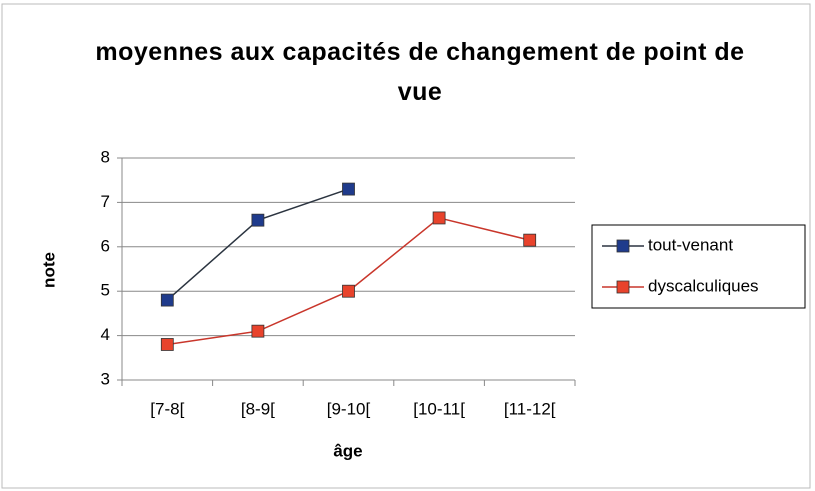 This screenshot has height=491, width=815. Describe the element at coordinates (105, 245) in the screenshot. I see `y-tick-label: 6` at that location.